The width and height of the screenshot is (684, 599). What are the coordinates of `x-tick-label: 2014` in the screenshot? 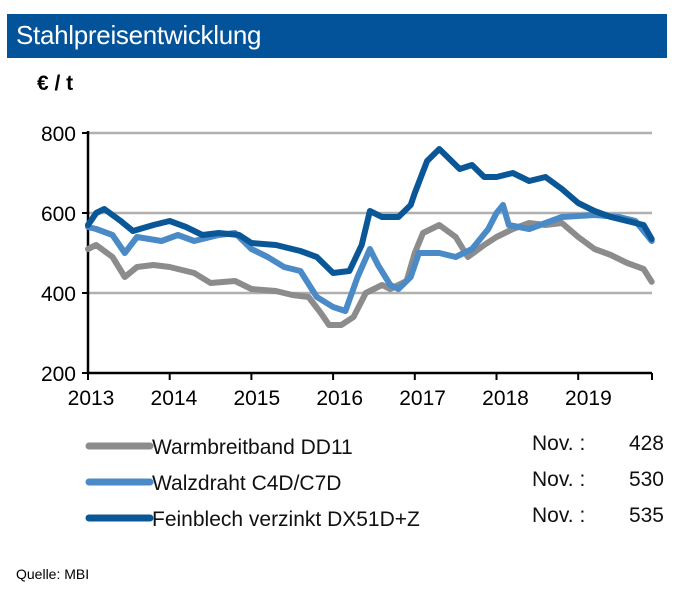 It's located at (174, 398).